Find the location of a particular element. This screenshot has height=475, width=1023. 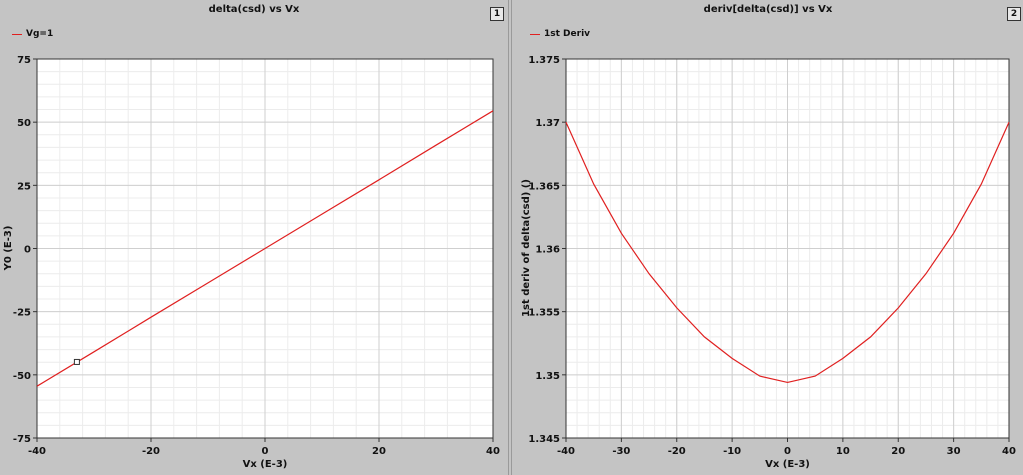

chart-title: delta(csd) vs Vx is located at coordinates (254, 9).